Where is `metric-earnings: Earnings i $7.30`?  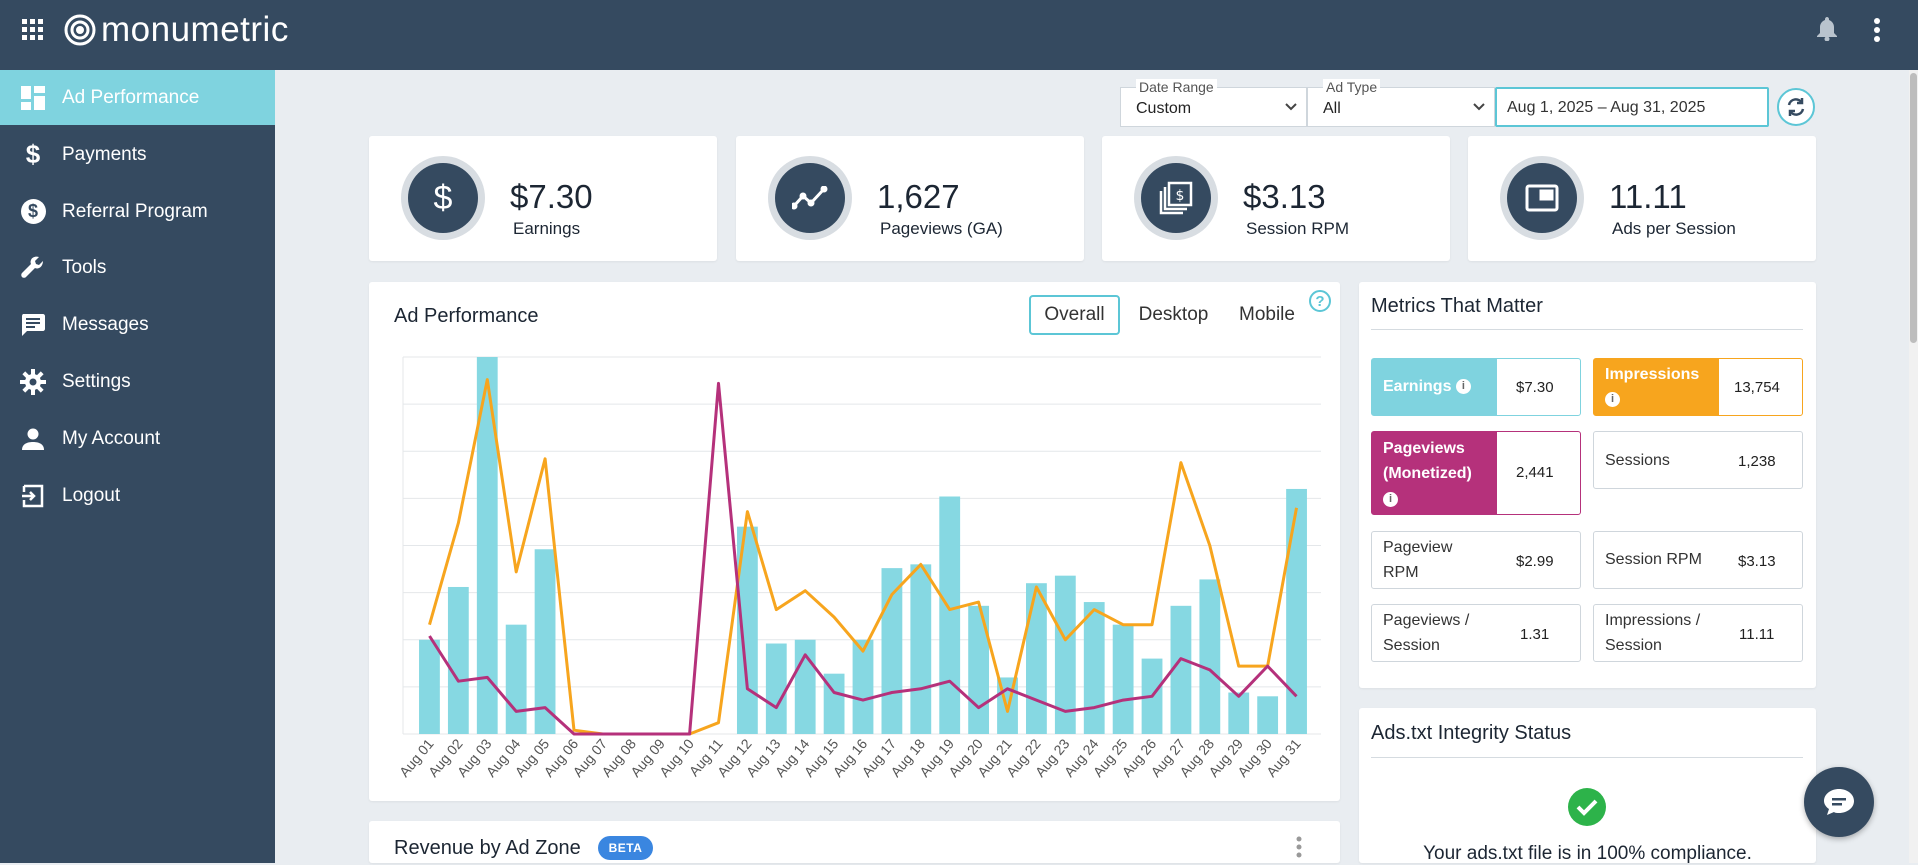 metric-earnings: Earnings i $7.30 is located at coordinates (1476, 387).